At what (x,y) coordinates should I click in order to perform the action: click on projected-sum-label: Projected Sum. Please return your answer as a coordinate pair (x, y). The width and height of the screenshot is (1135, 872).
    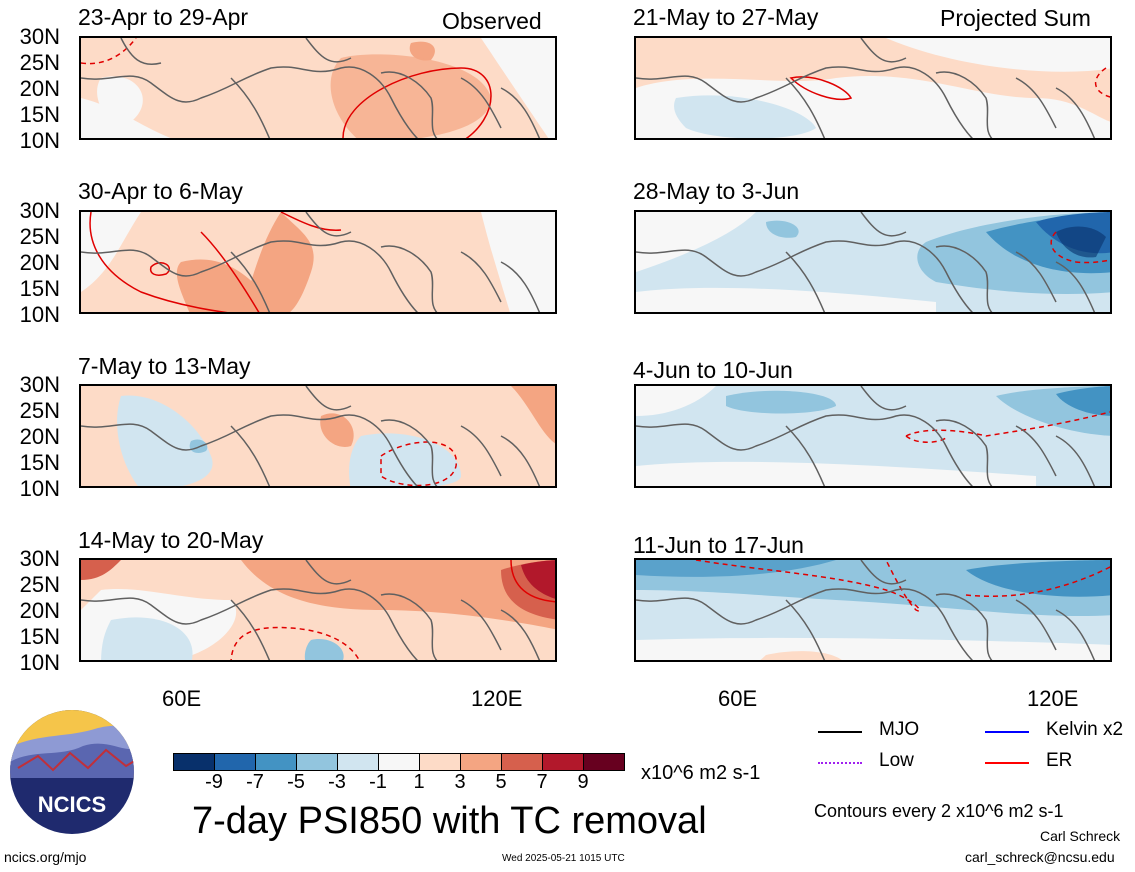
    Looking at the image, I should click on (1015, 18).